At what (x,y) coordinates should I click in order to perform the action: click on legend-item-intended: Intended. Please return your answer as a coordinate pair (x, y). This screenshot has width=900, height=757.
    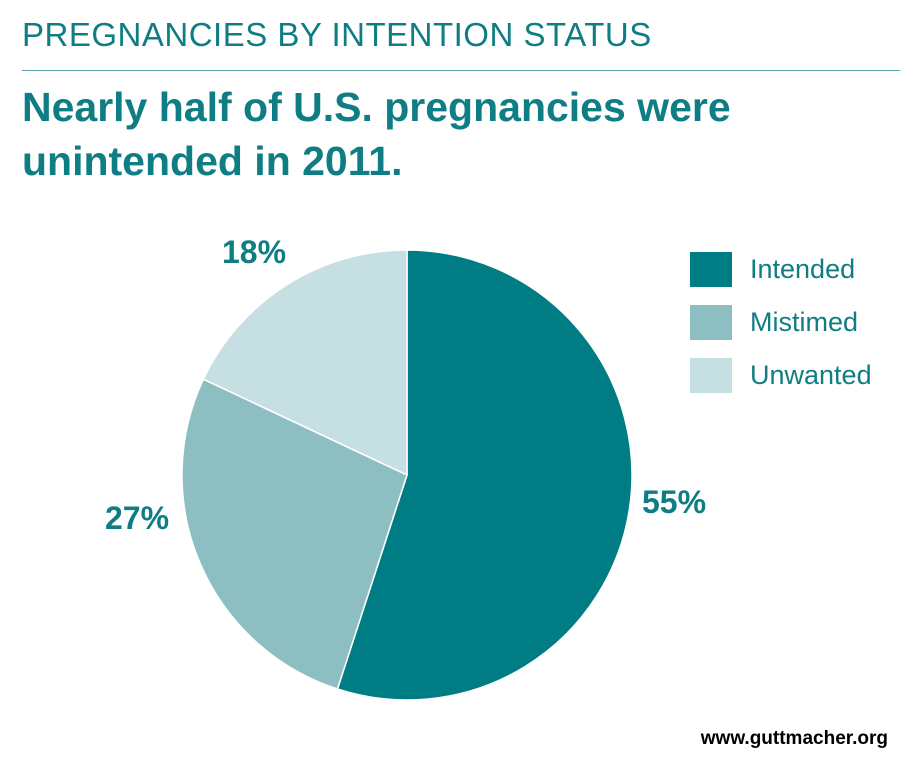
    Looking at the image, I should click on (781, 269).